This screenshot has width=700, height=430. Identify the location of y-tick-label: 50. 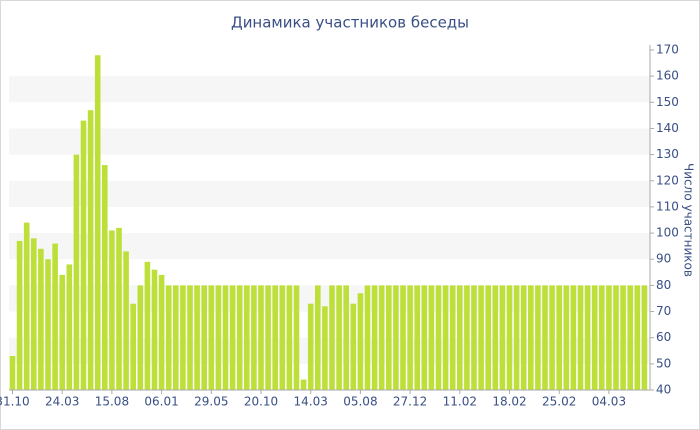
(663, 363).